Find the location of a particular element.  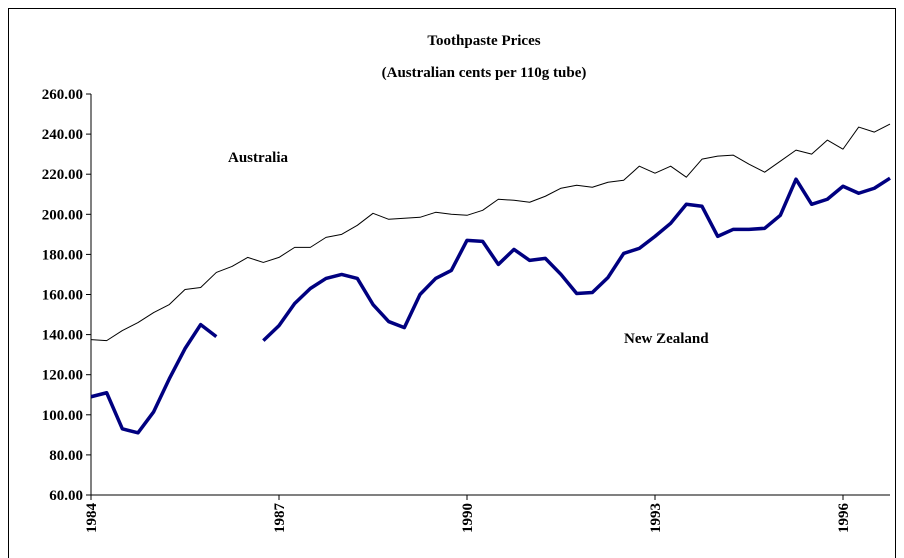

x-tick-label: 1996 is located at coordinates (844, 518).